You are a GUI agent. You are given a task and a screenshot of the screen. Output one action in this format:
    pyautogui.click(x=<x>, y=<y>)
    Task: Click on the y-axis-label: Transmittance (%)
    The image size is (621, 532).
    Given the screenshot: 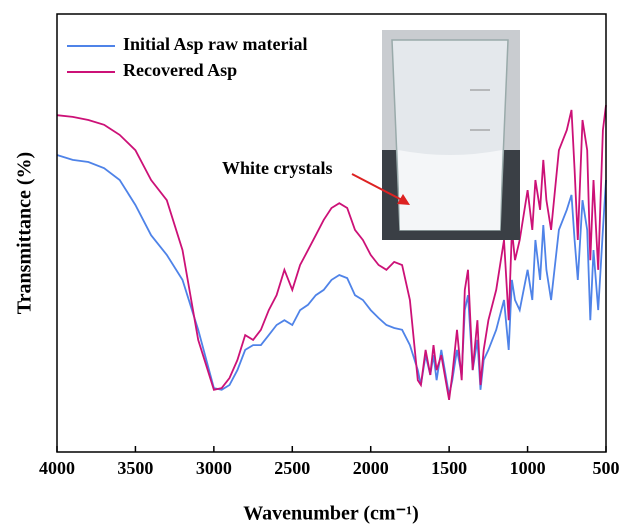 What is the action you would take?
    pyautogui.click(x=25, y=233)
    